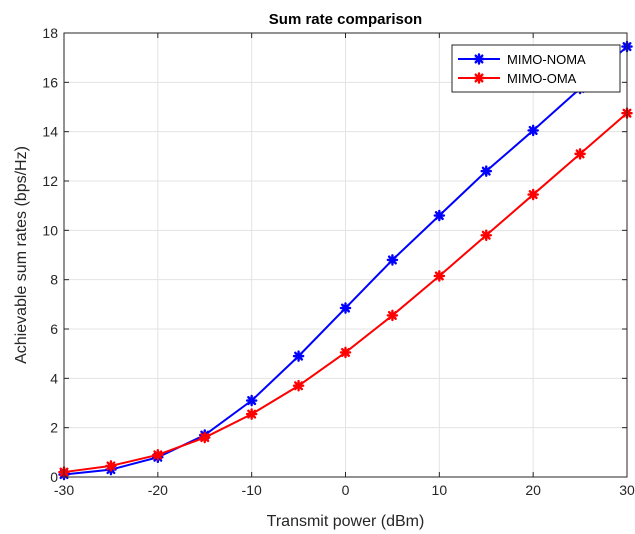 The image size is (635, 534). Describe the element at coordinates (54, 280) in the screenshot. I see `y-tick-label: 8` at that location.